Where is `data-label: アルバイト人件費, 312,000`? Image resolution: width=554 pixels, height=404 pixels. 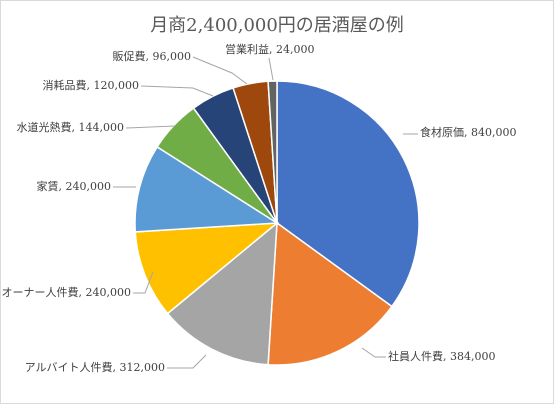 data-label: アルバイト人件費, 312,000 is located at coordinates (95, 367).